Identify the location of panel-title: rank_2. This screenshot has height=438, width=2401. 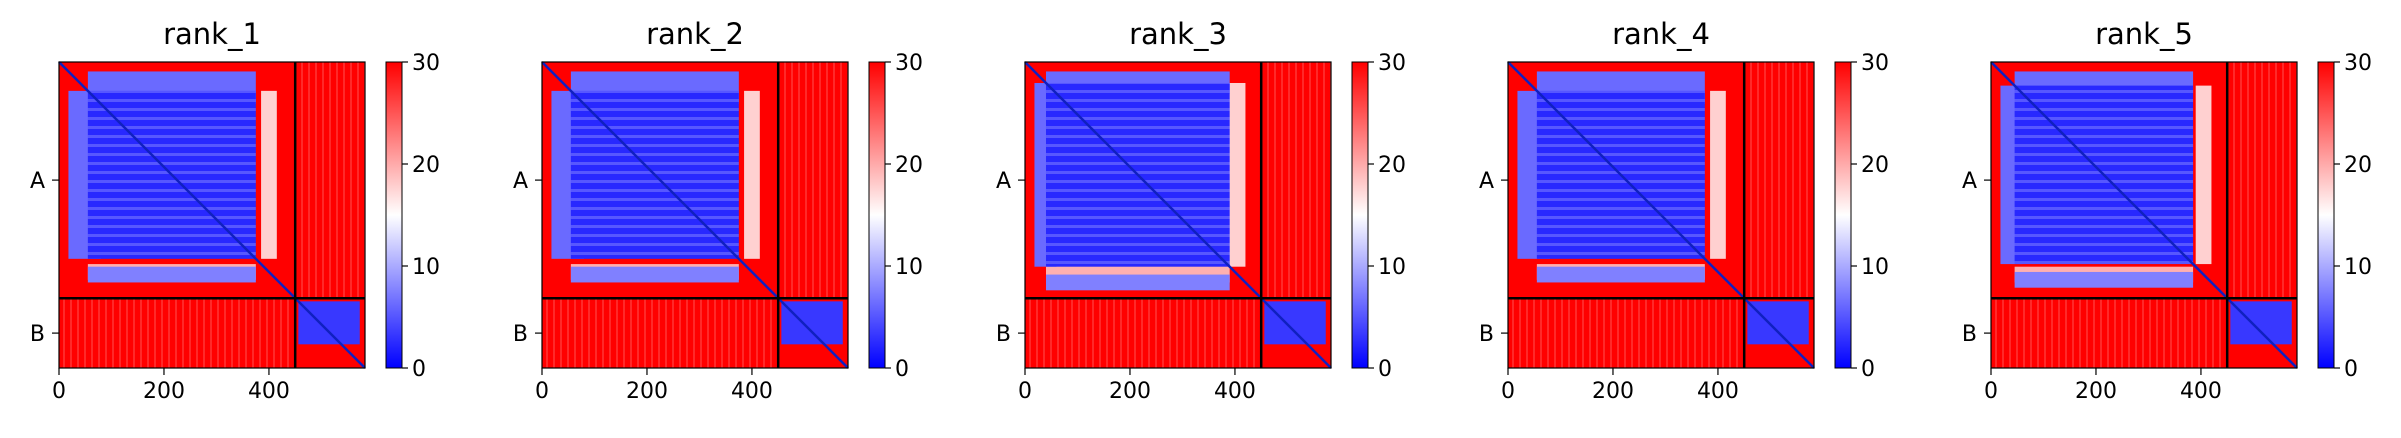
(695, 34).